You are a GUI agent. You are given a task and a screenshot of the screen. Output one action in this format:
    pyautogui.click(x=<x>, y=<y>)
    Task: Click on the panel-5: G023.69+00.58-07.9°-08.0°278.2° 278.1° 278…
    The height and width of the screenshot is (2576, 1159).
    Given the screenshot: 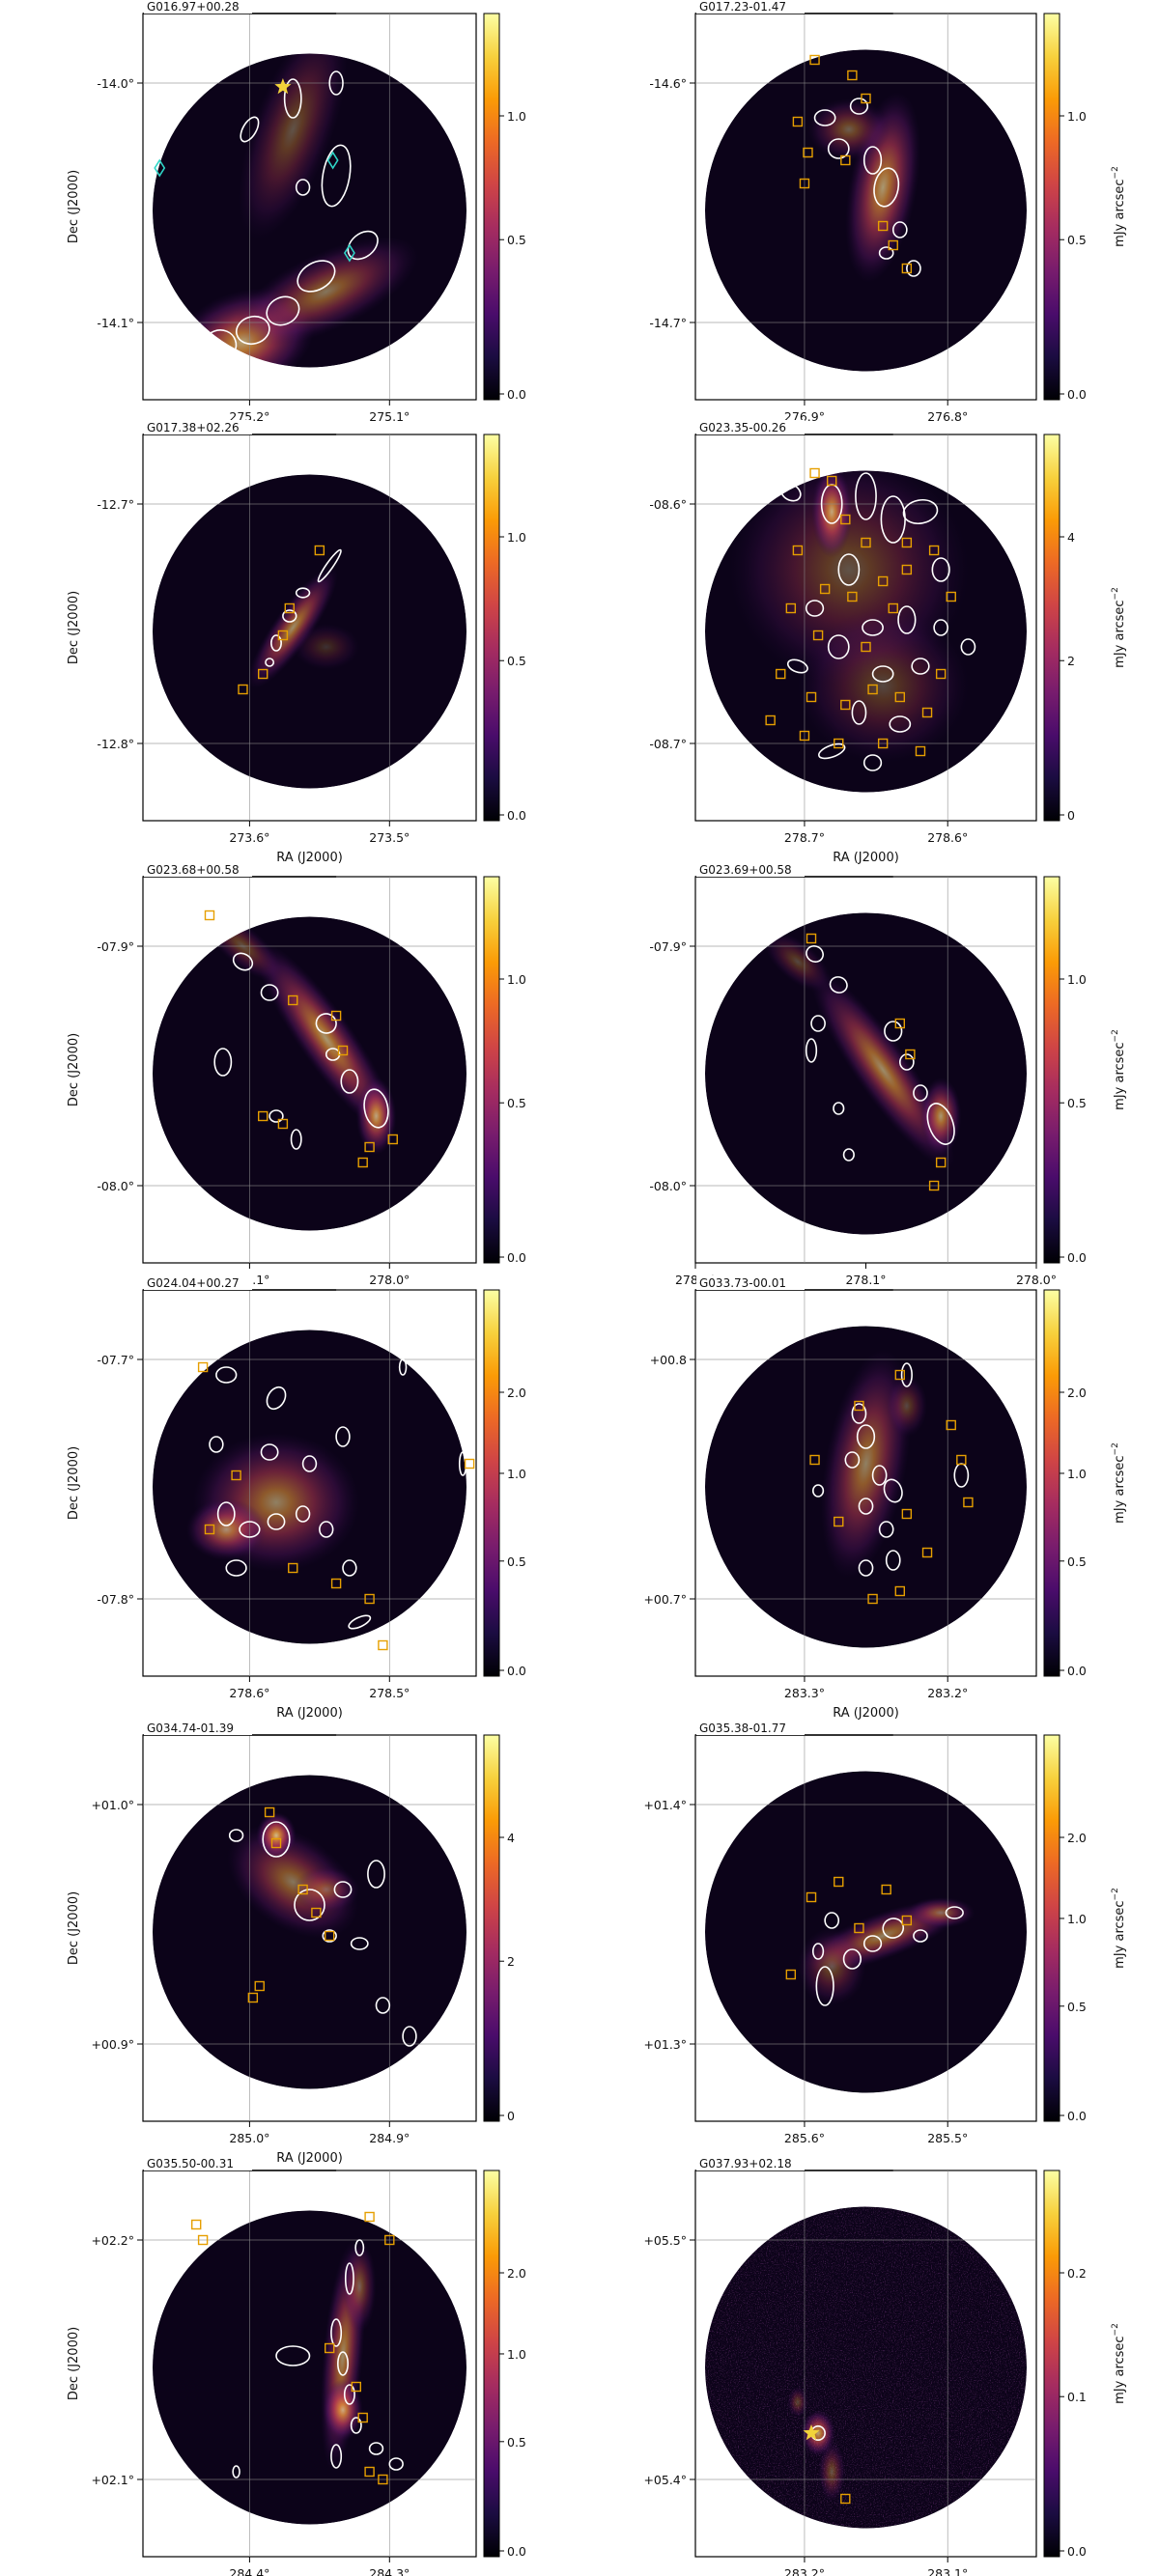 What is the action you would take?
    pyautogui.click(x=888, y=1074)
    